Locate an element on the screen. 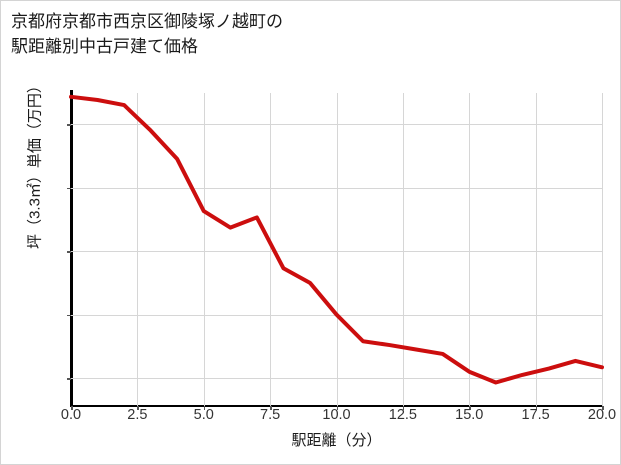  y-axis-line is located at coordinates (71, 248).